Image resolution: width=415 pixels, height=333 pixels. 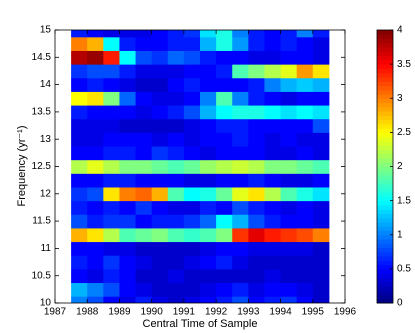 What do you see at coordinates (404, 132) in the screenshot?
I see `colorbar-tick-label: 2.5` at bounding box center [404, 132].